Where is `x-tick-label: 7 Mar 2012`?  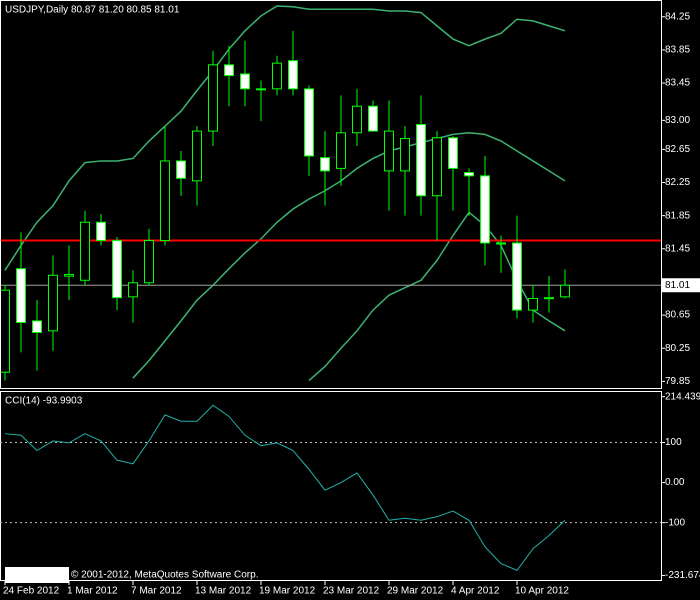 x-tick-label: 7 Mar 2012 is located at coordinates (156, 591).